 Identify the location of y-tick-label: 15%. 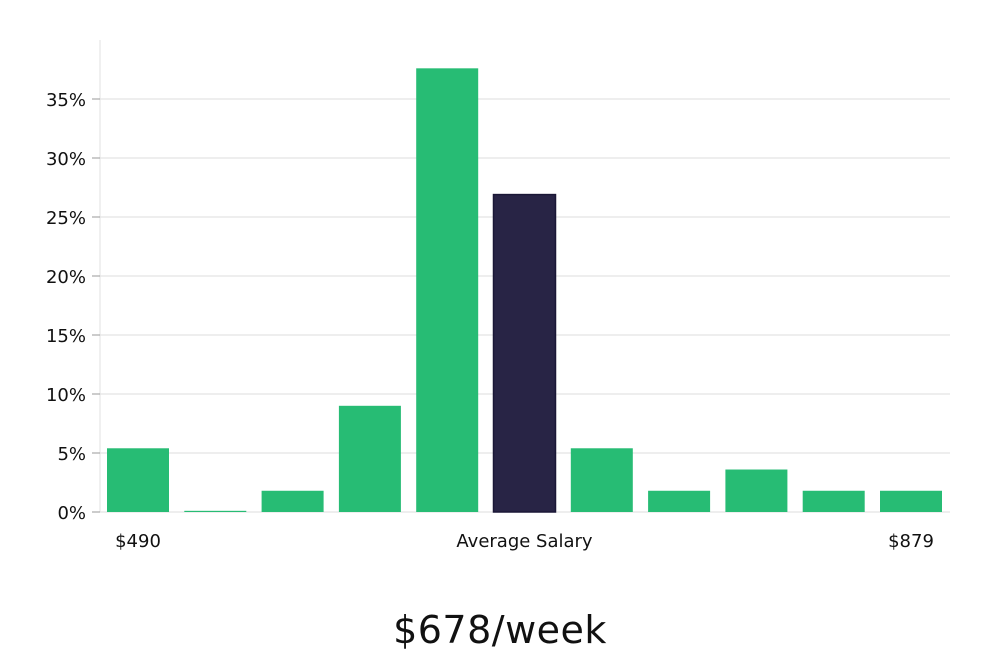
(66, 336).